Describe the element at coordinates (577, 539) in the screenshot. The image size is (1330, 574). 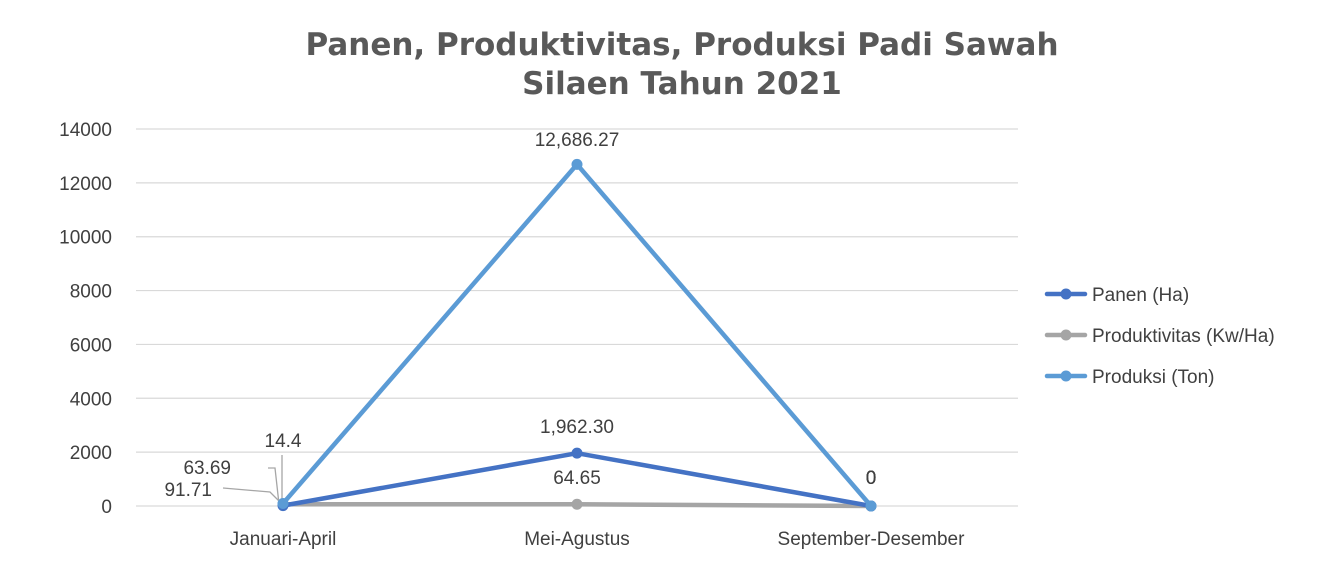
I see `x-tick-label: Mei-Agustus` at that location.